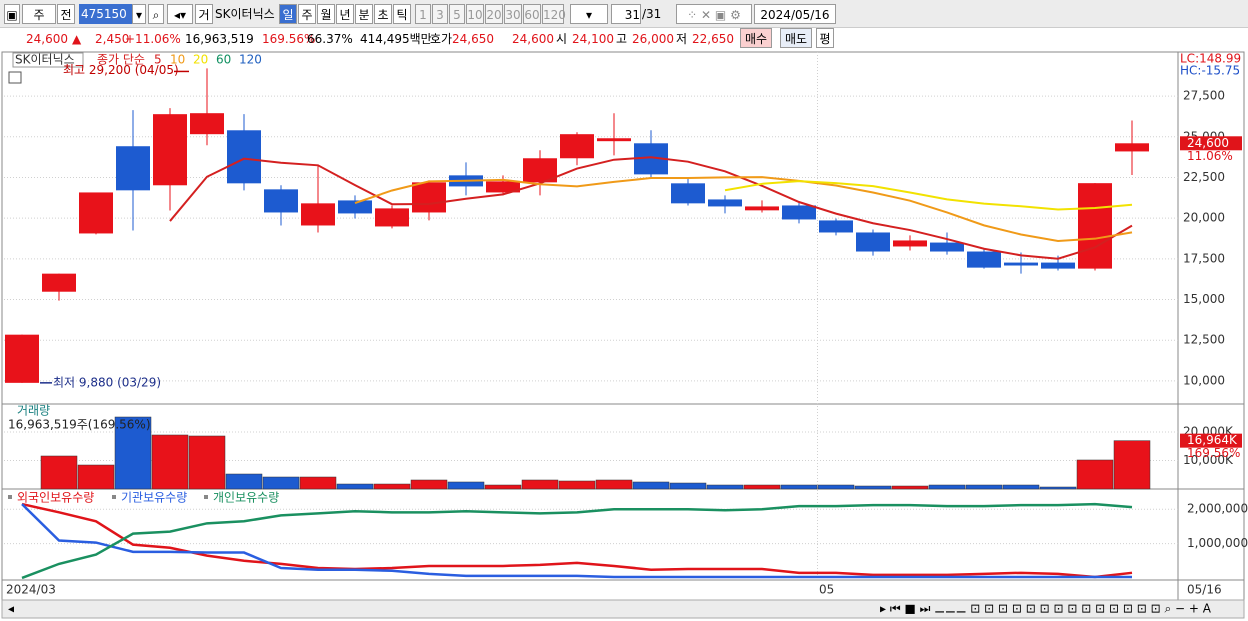 The image size is (1248, 621). What do you see at coordinates (156, 14) in the screenshot?
I see `search: ⌕` at bounding box center [156, 14].